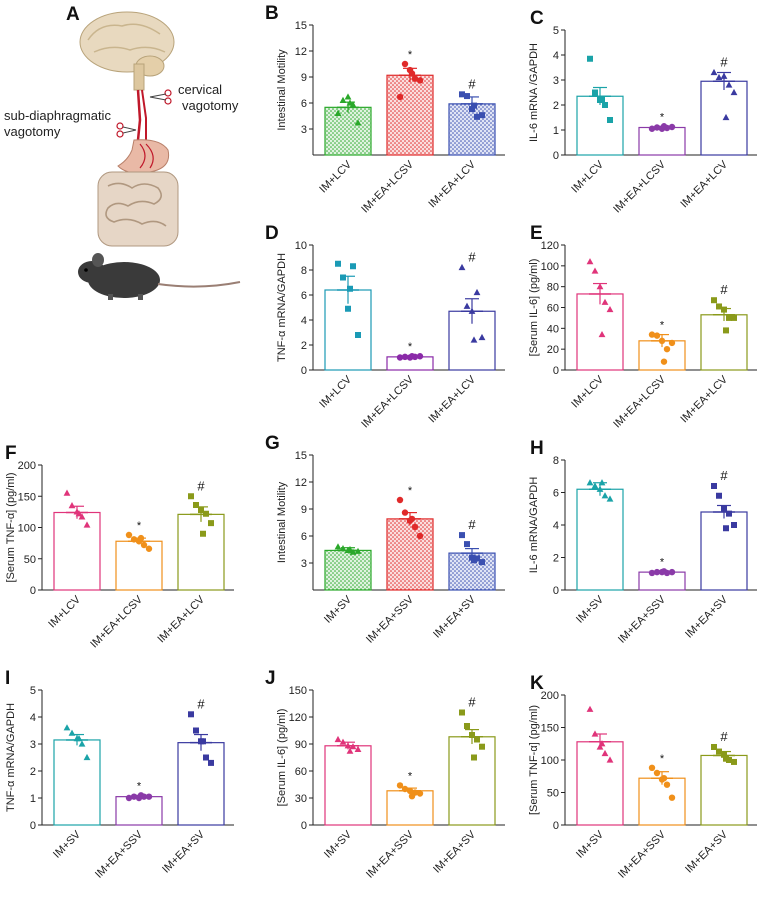 This screenshot has height=897, width=761. Describe the element at coordinates (556, 31) in the screenshot. I see `y-tick-label: 5` at that location.